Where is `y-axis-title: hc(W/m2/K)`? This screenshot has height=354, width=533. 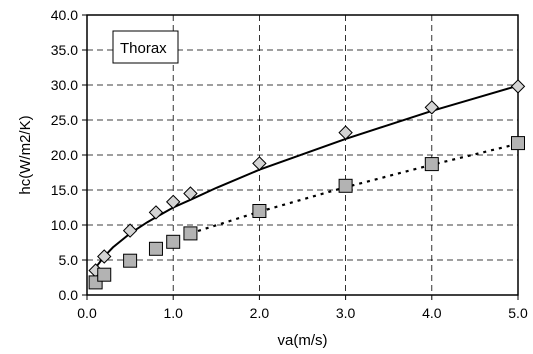 y-axis-title: hc(W/m2/K) is located at coordinates (25, 154).